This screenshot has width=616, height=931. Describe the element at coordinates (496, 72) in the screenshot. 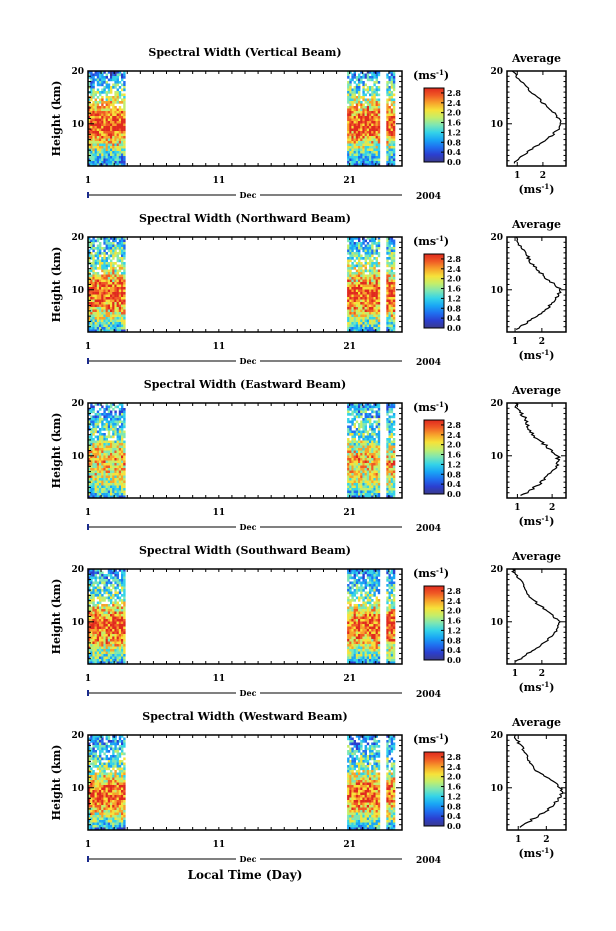

I see `average-y-tick-label: 20` at that location.